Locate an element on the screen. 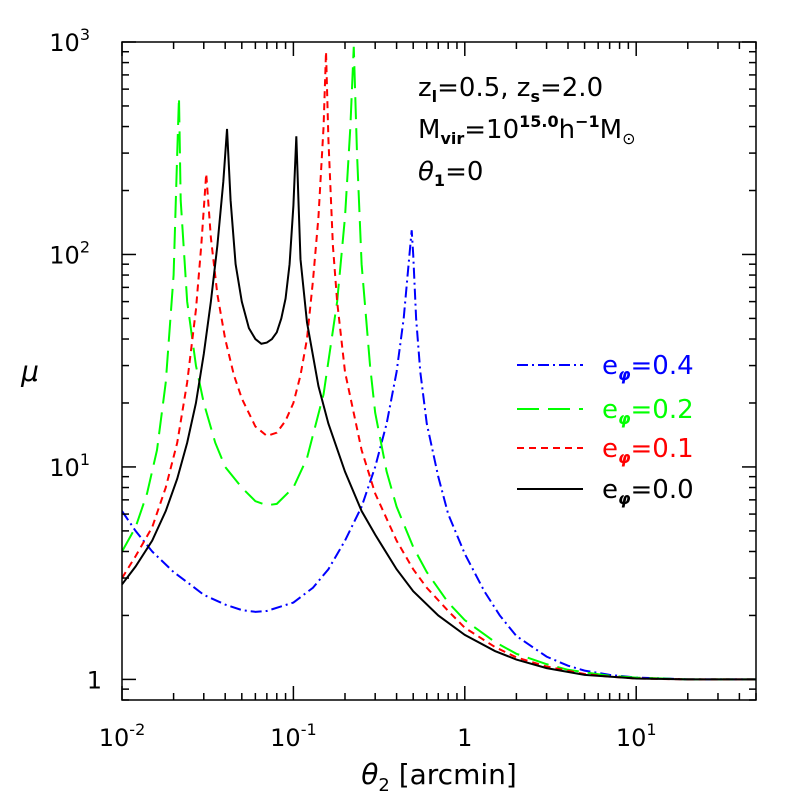 The image size is (797, 801). y-axis-label: μ is located at coordinates (29, 371).